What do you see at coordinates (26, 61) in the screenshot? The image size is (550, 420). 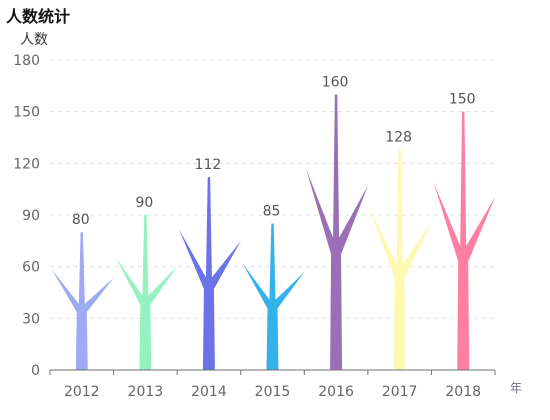 I see `y-tick-label-6: 180` at bounding box center [26, 61].